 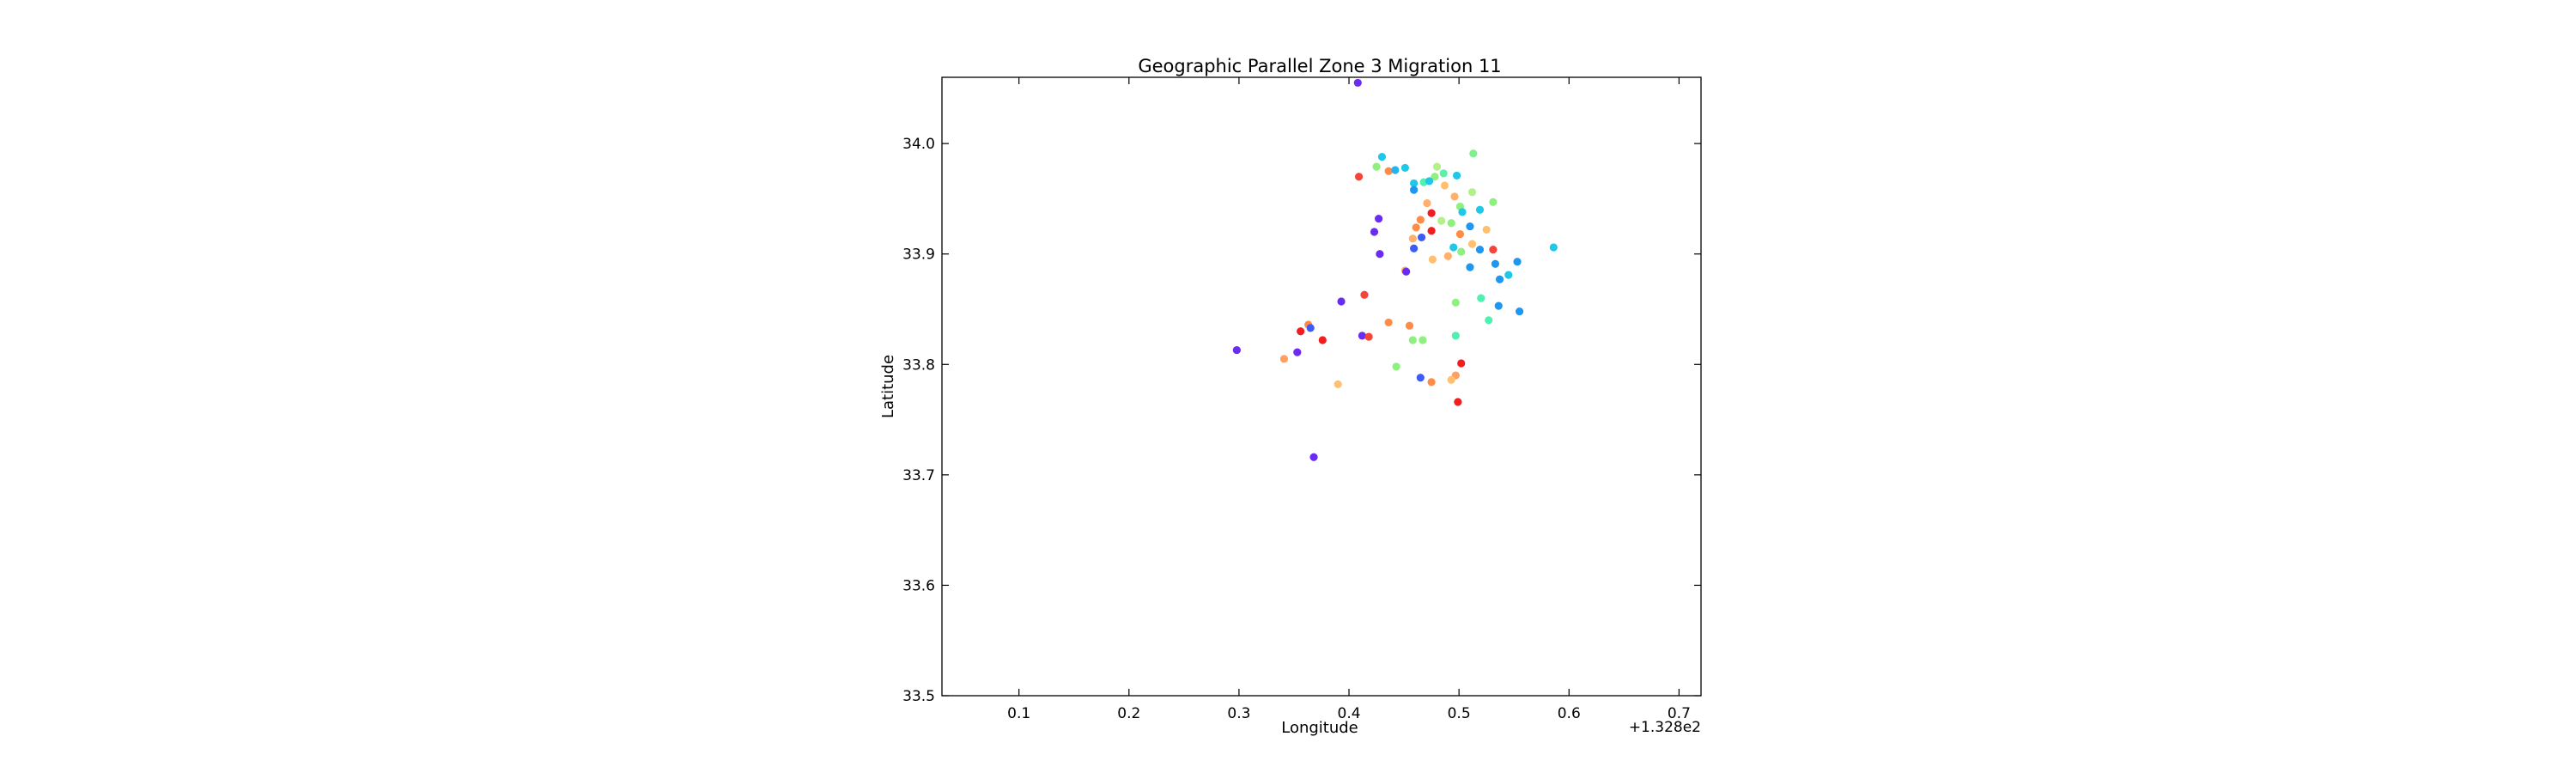 I want to click on x-axis-label: Longitude, so click(x=1319, y=728).